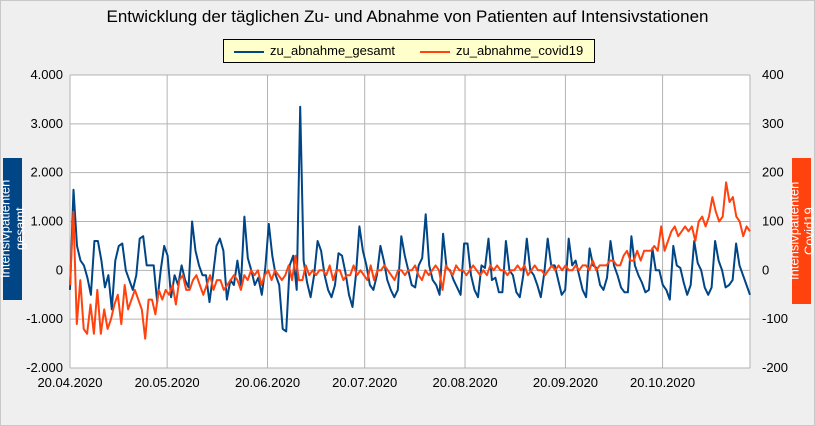 Image resolution: width=815 pixels, height=426 pixels. Describe the element at coordinates (46, 123) in the screenshot. I see `y-tick-label-left: 3.000` at that location.